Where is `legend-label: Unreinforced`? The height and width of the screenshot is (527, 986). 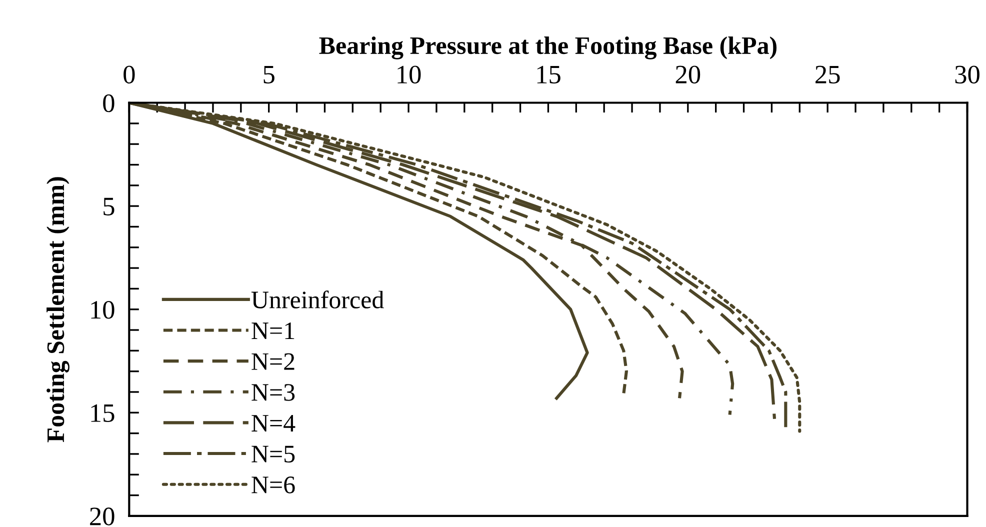
legend-label: Unreinforced is located at coordinates (317, 299).